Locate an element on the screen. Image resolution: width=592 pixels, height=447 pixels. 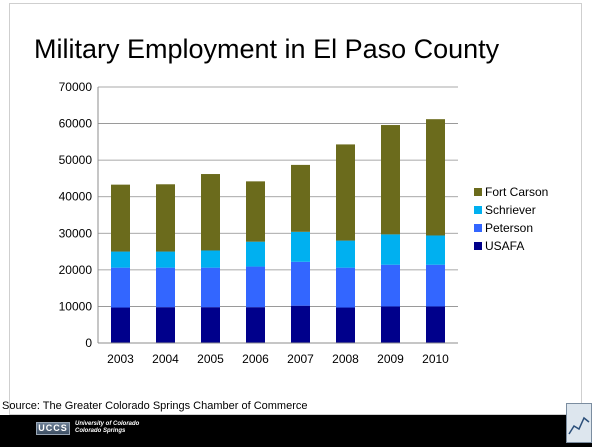
bar-schriever-2005 is located at coordinates (210, 259).